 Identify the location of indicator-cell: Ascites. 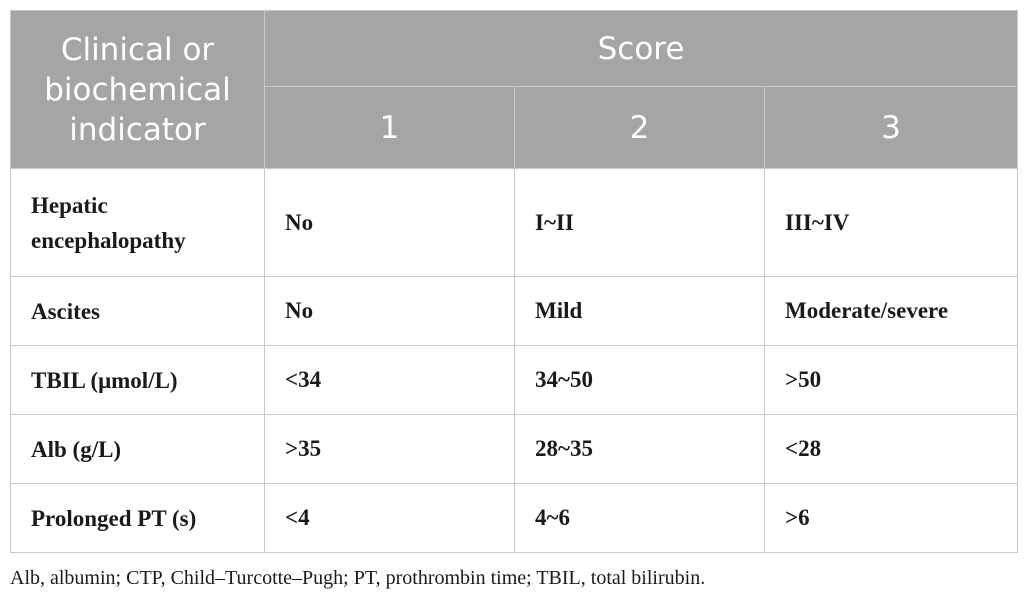
(137, 311).